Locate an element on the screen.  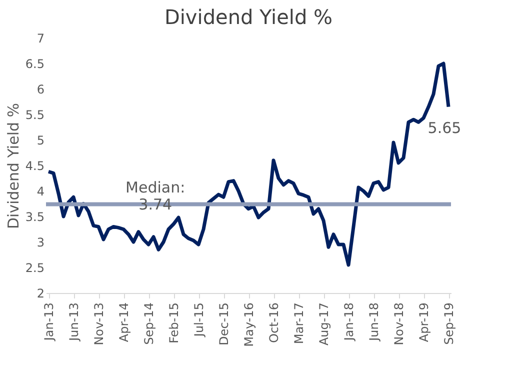
x-tick-label: Sep-14 is located at coordinates (149, 323).